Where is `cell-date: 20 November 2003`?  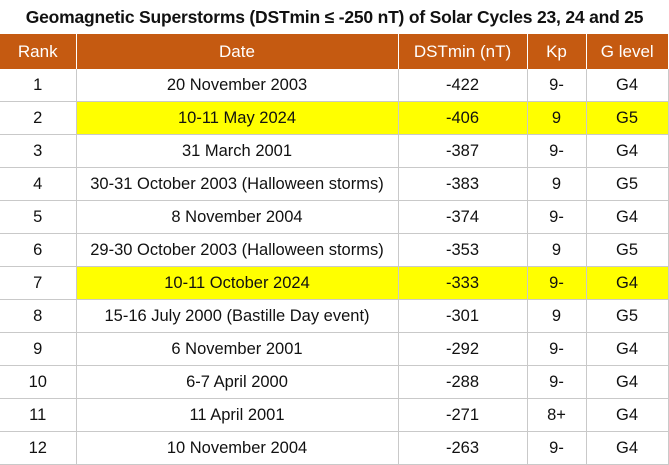 cell-date: 20 November 2003 is located at coordinates (237, 85).